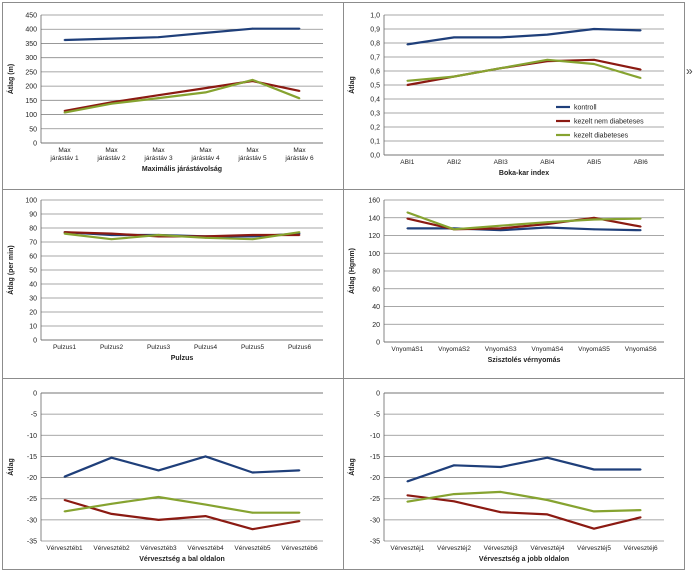 This screenshot has height=572, width=696. What do you see at coordinates (375, 128) in the screenshot?
I see `y-tick-label: 0,2` at bounding box center [375, 128].